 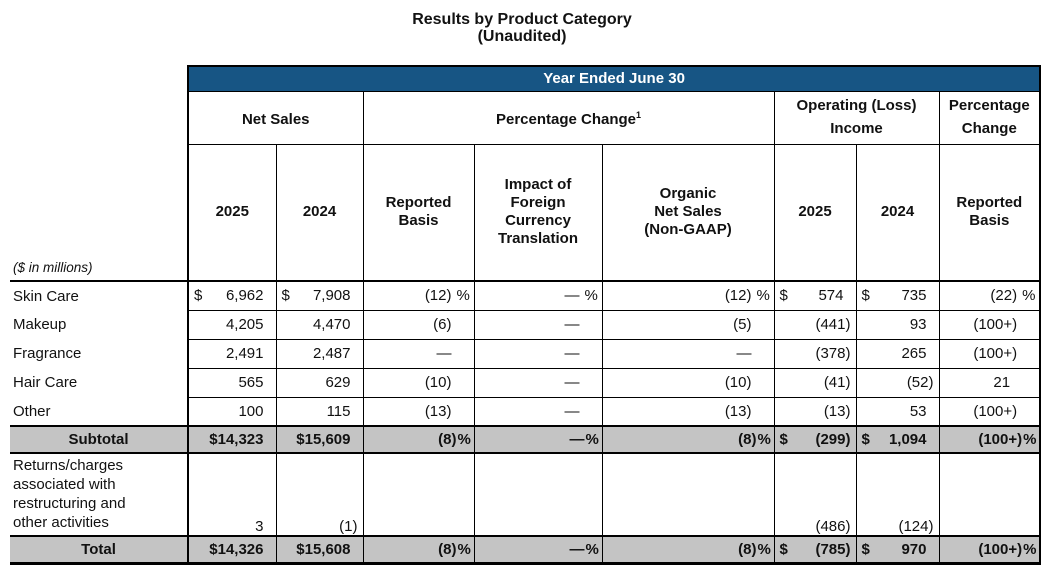 I want to click on cell-value: 735, so click(x=914, y=296).